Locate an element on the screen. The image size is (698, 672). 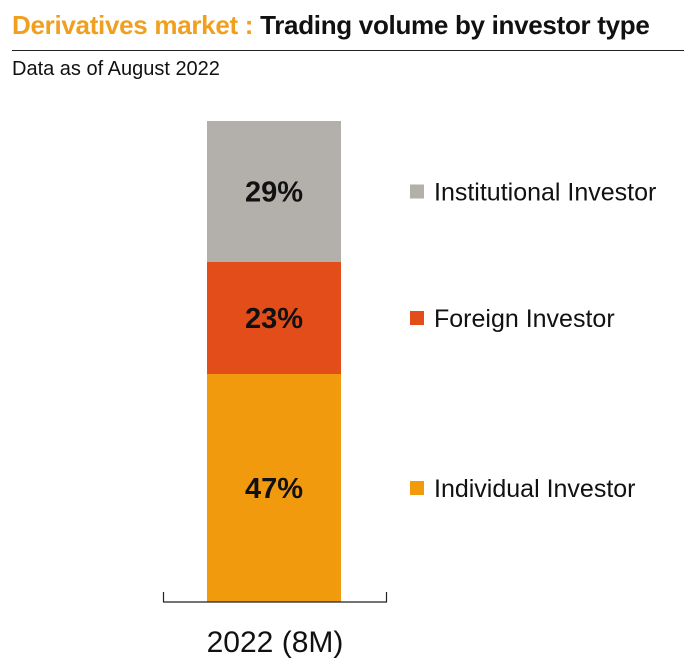
chart-title-main: Trading volume by investor type is located at coordinates (455, 25).